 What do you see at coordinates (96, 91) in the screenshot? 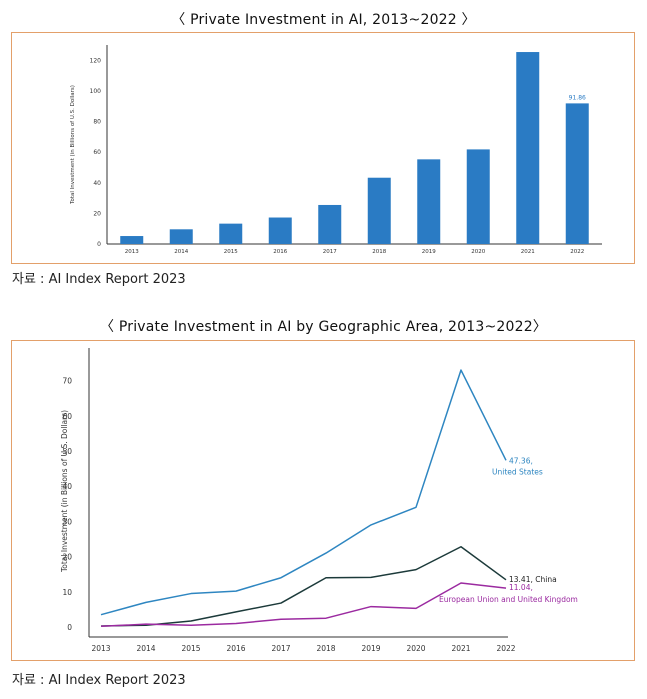
I see `y-tick-label: 100` at bounding box center [96, 91].